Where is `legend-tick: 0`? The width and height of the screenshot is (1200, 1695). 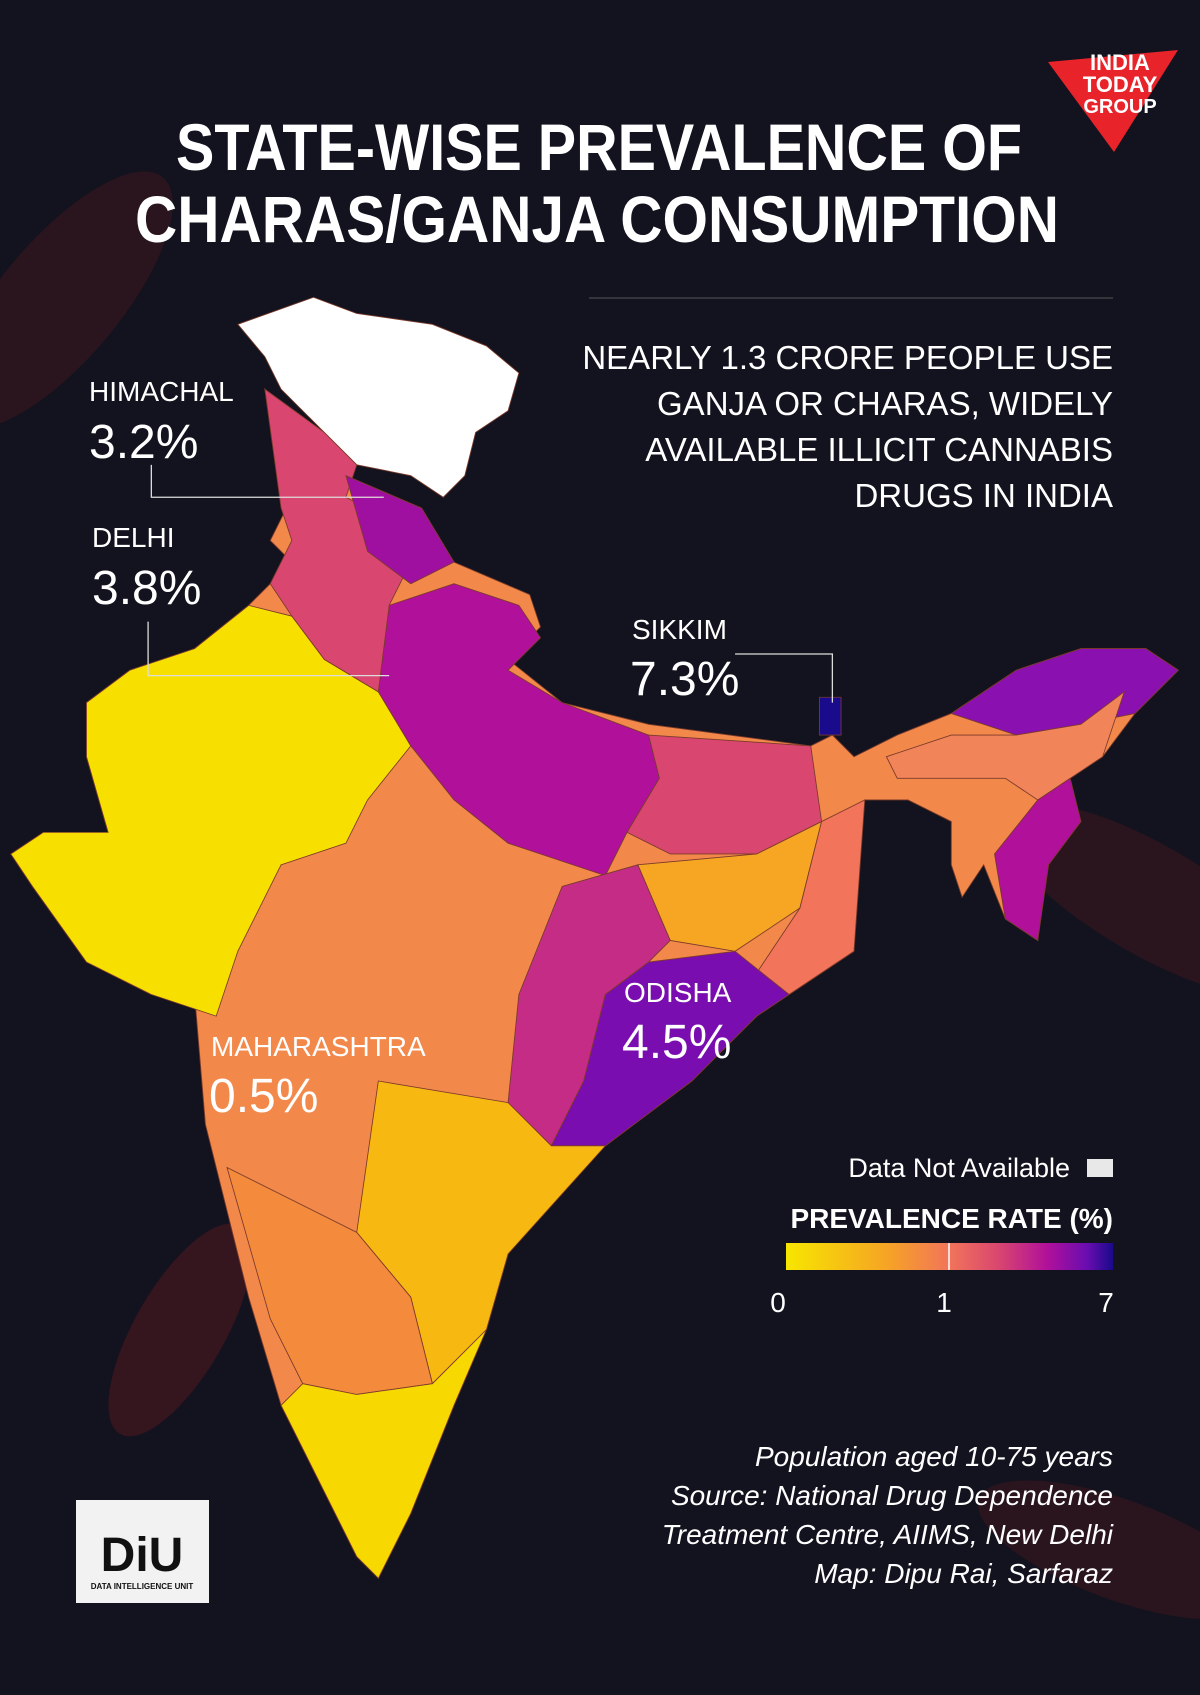 legend-tick: 0 is located at coordinates (778, 1302).